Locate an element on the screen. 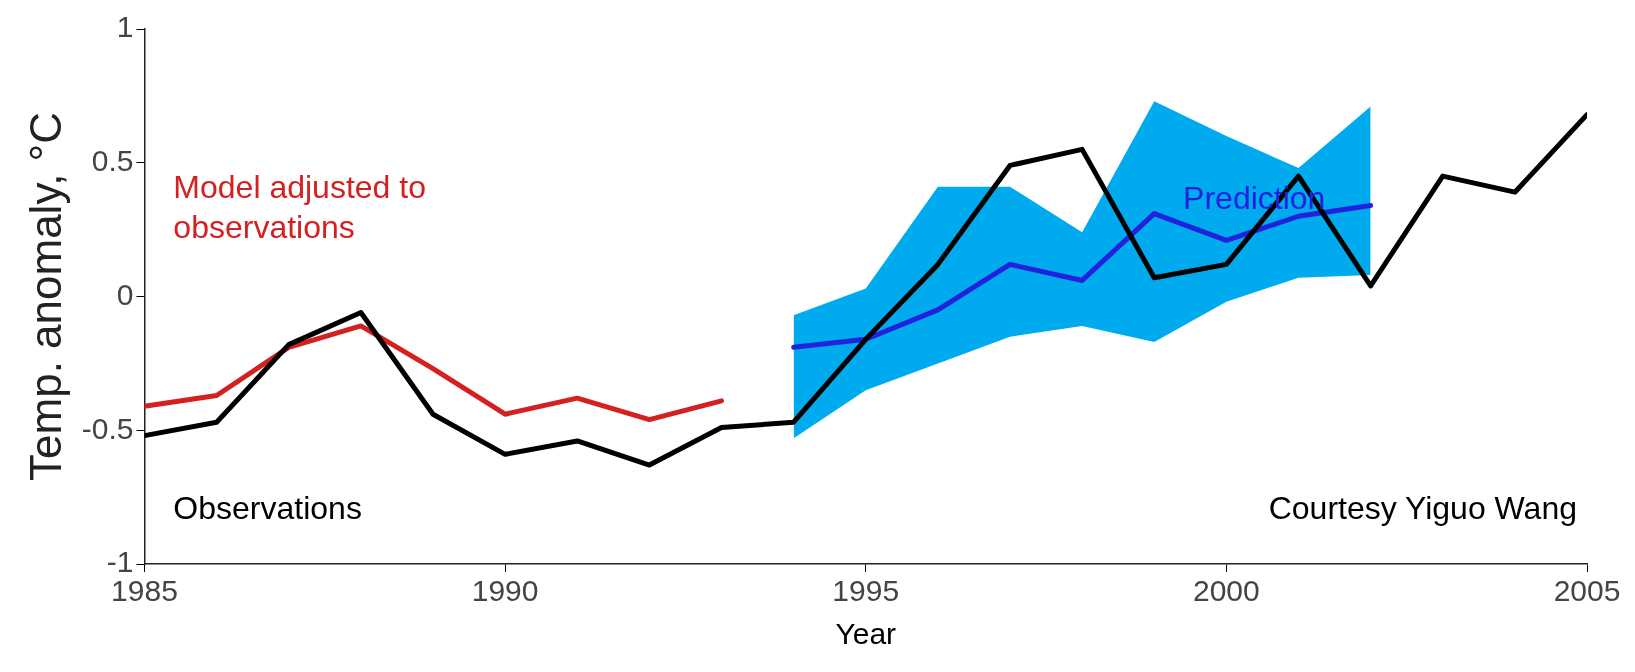  series-label: Observations is located at coordinates (267, 508).